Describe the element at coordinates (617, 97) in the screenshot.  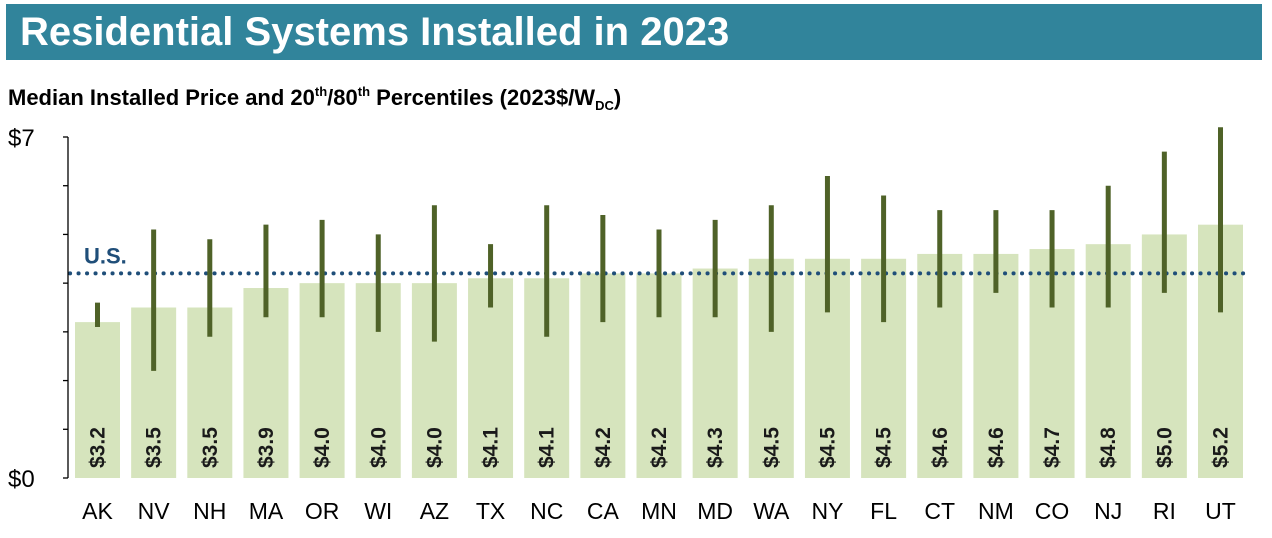
I see `subtitle-close-paren: )` at that location.